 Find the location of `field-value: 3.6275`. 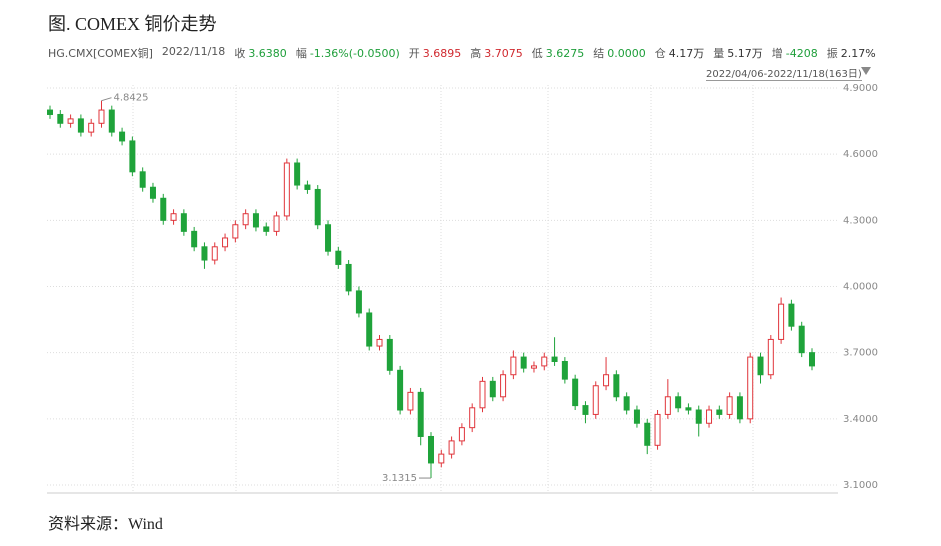

field-value: 3.6275 is located at coordinates (565, 53).